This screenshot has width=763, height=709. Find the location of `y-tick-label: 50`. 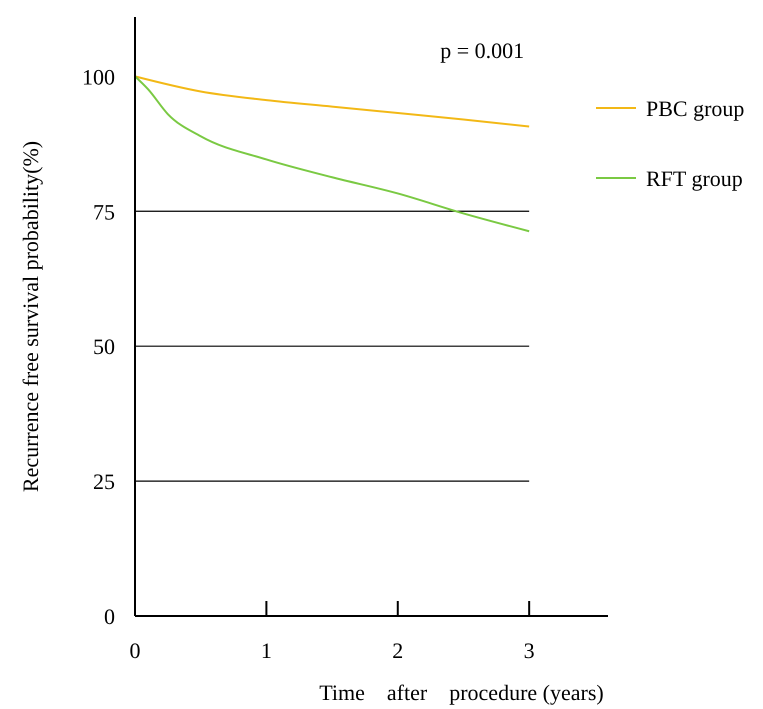

y-tick-label: 50 is located at coordinates (104, 347).